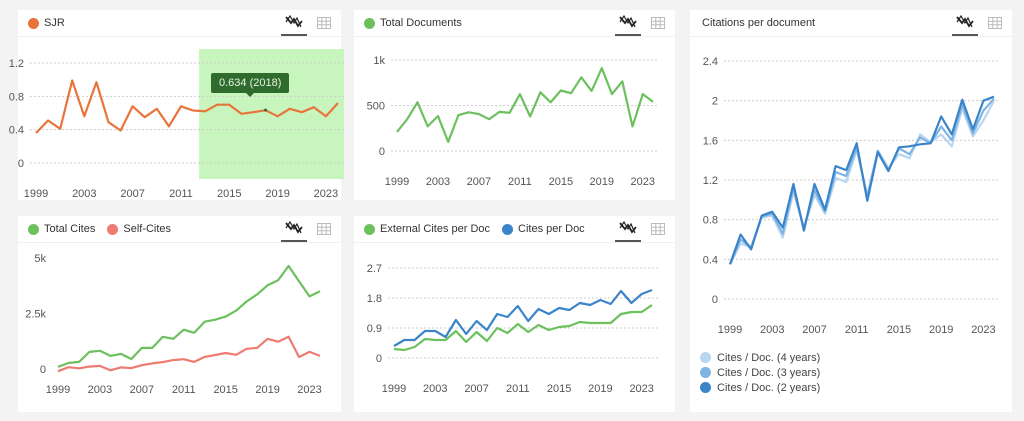 This screenshot has width=1024, height=421. Describe the element at coordinates (523, 328) in the screenshot. I see `series-line-external-cites-per-doc` at that location.